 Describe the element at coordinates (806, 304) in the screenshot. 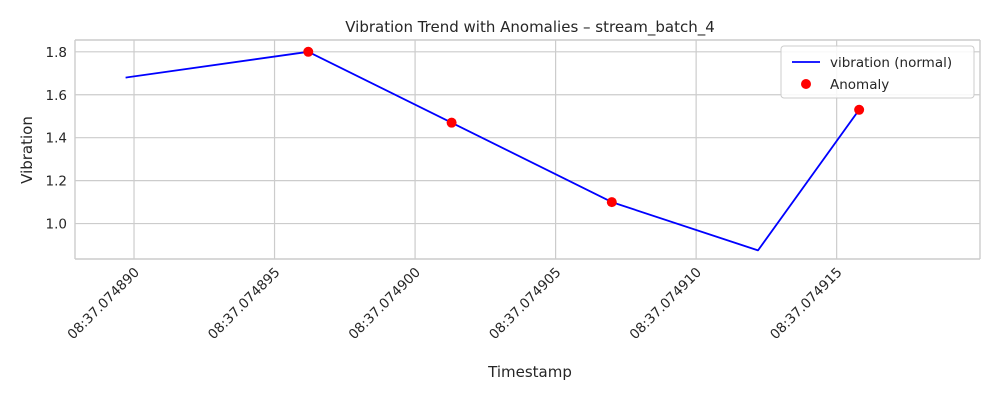

I see `x-tick-label: 08:37.074915` at that location.